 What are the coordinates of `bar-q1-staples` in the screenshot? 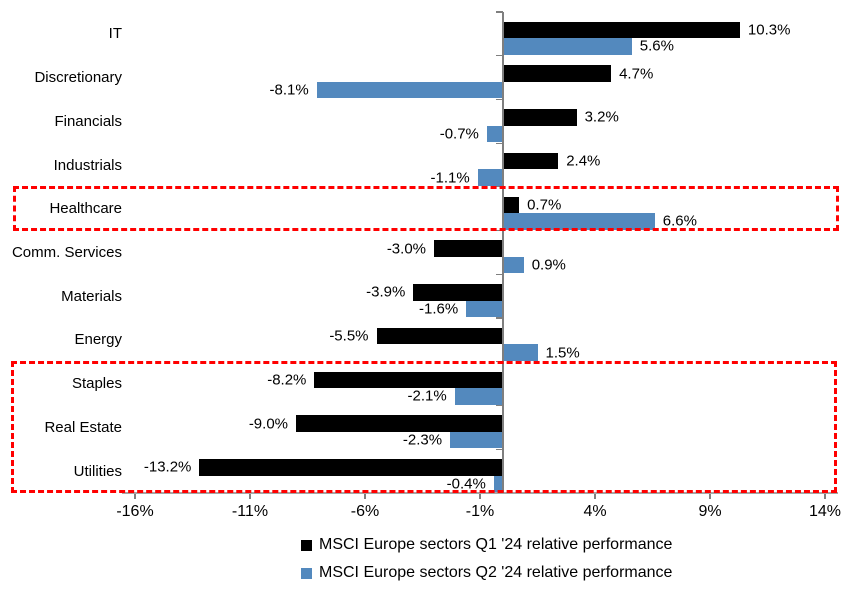 It's located at (408, 380).